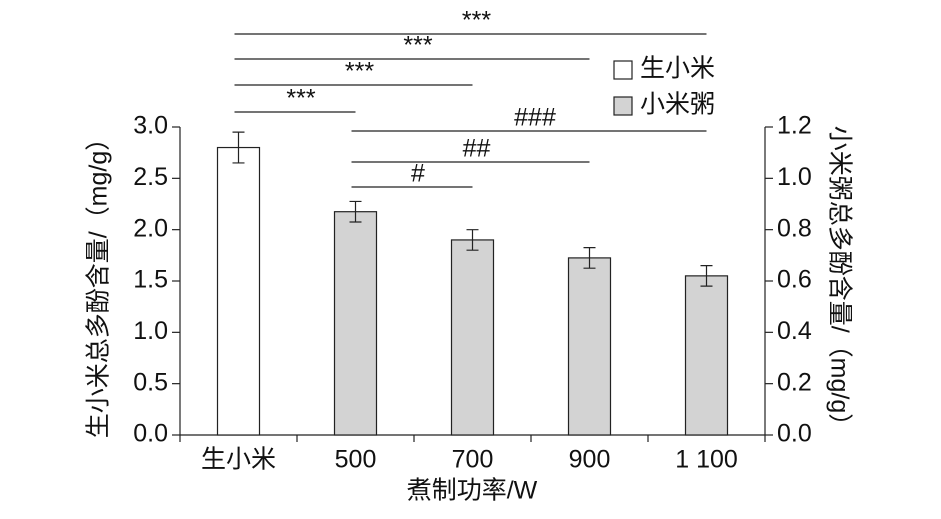 The height and width of the screenshot is (519, 941). Describe the element at coordinates (706, 460) in the screenshot. I see `x-tick-label: 1 100` at that location.